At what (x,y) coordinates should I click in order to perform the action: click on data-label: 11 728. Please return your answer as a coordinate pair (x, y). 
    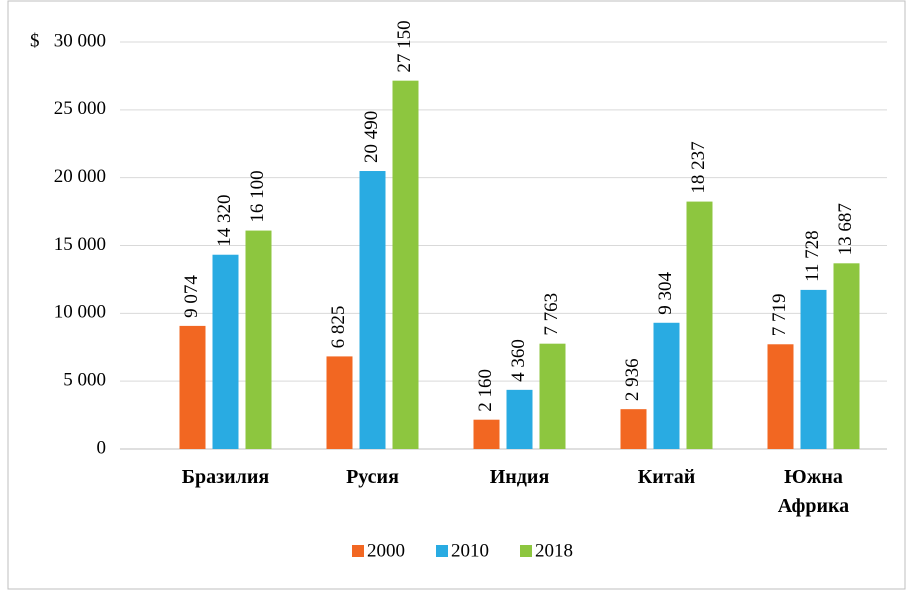
    Looking at the image, I should click on (812, 256).